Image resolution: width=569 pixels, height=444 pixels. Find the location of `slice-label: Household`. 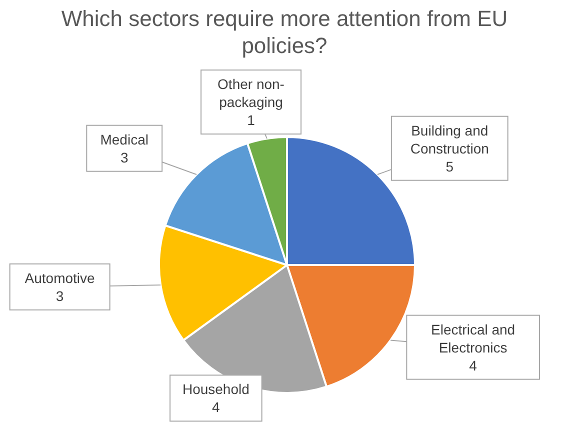

slice-label: Household is located at coordinates (216, 389).